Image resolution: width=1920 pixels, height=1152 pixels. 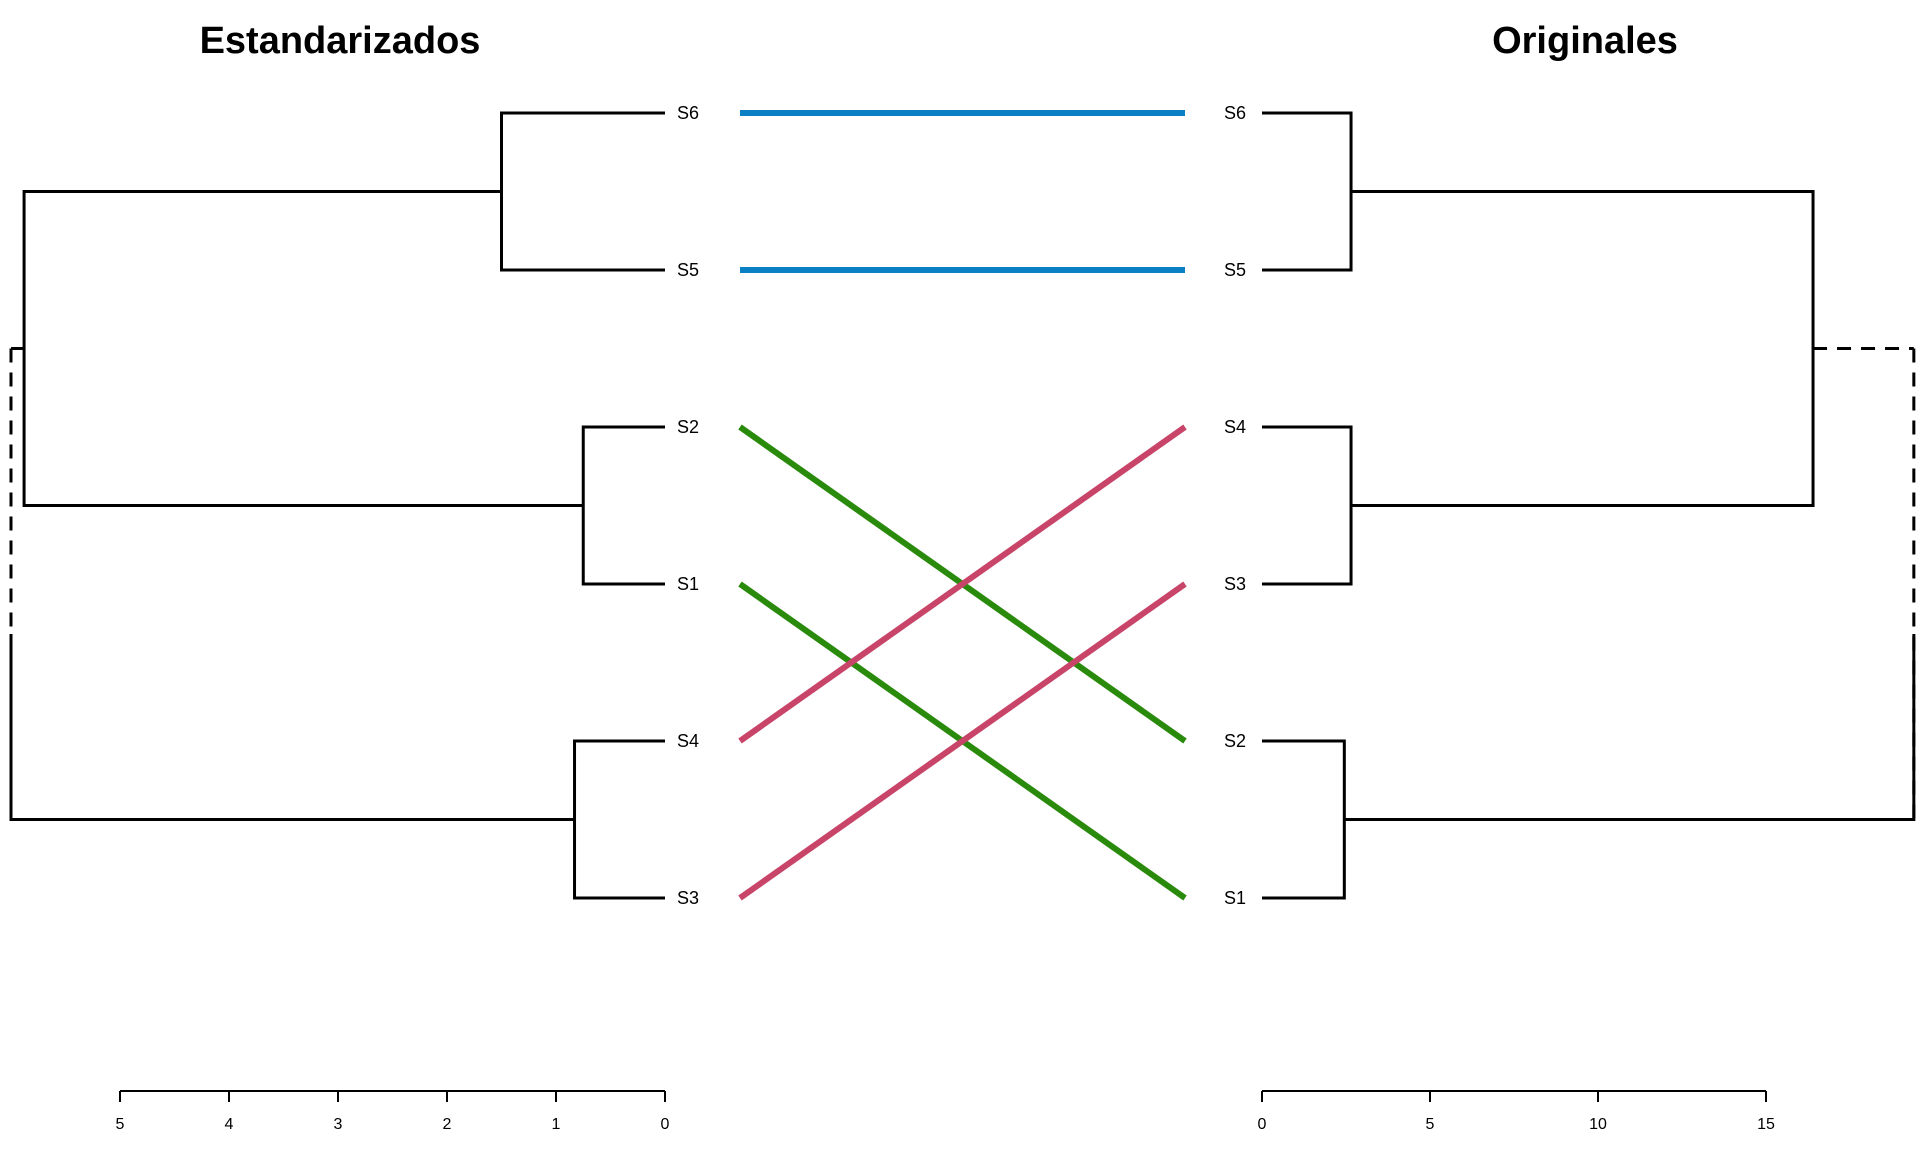 I want to click on left-axis: 5 4 3 2 1 0, so click(x=393, y=1111).